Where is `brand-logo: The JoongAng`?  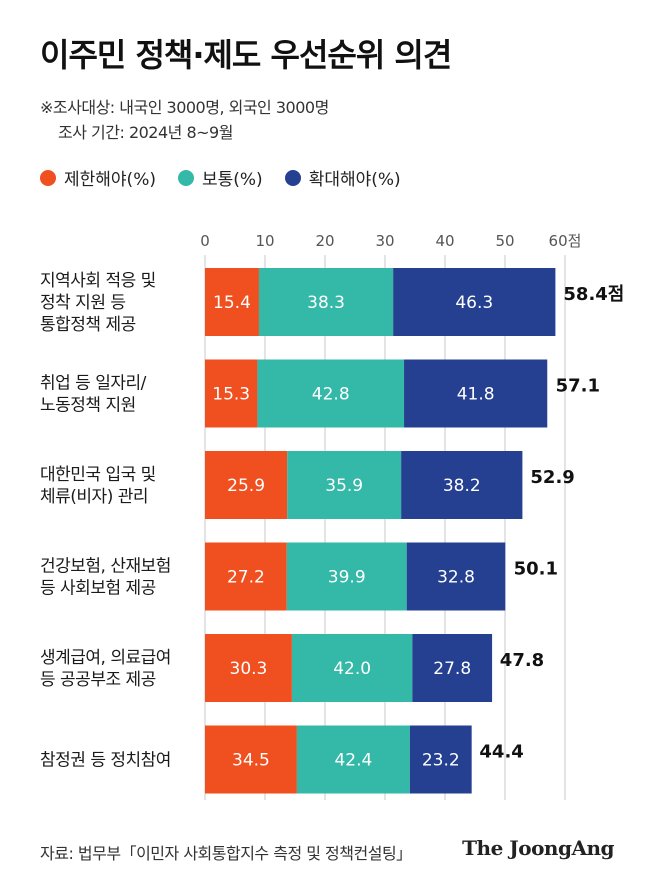
brand-logo: The JoongAng is located at coordinates (538, 848).